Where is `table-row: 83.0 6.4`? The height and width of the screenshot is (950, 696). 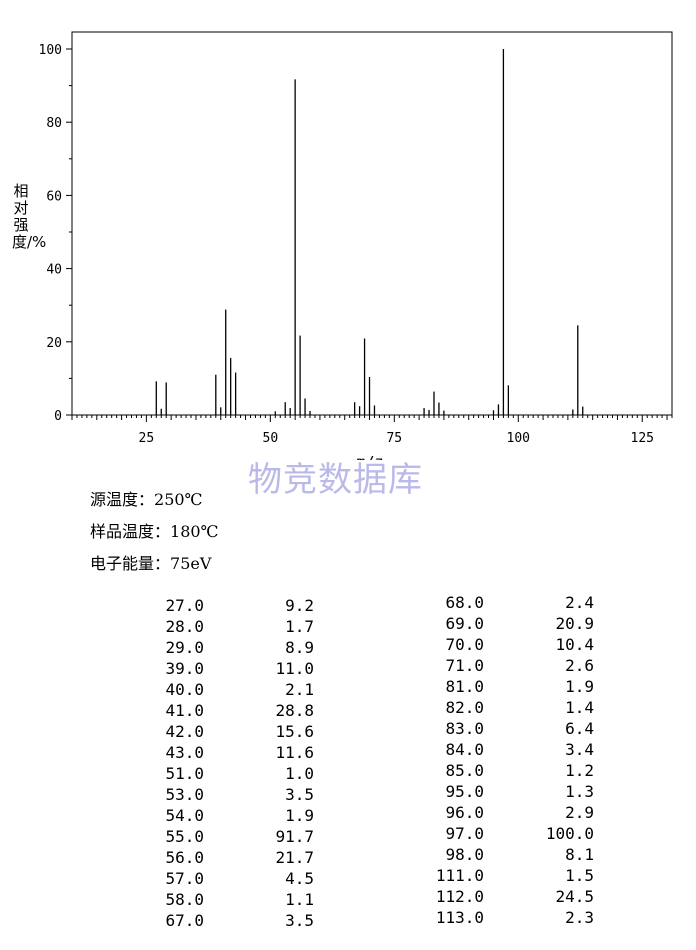
table-row: 83.0 6.4 is located at coordinates (507, 728).